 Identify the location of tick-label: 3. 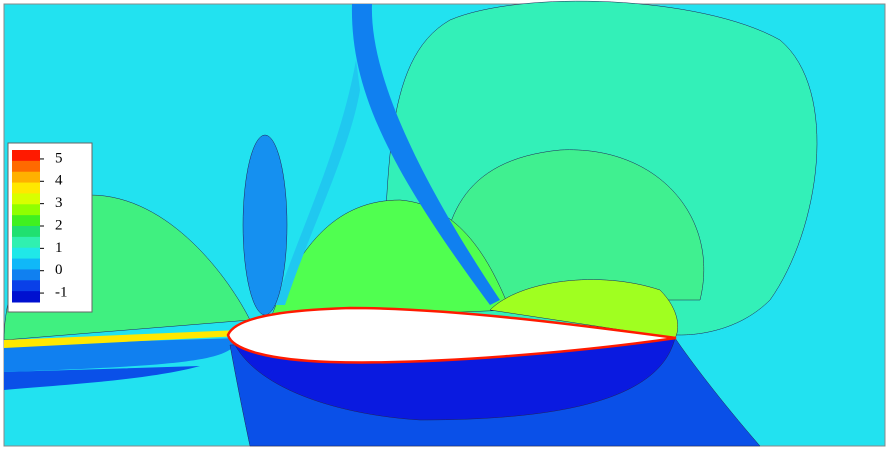
(59, 203).